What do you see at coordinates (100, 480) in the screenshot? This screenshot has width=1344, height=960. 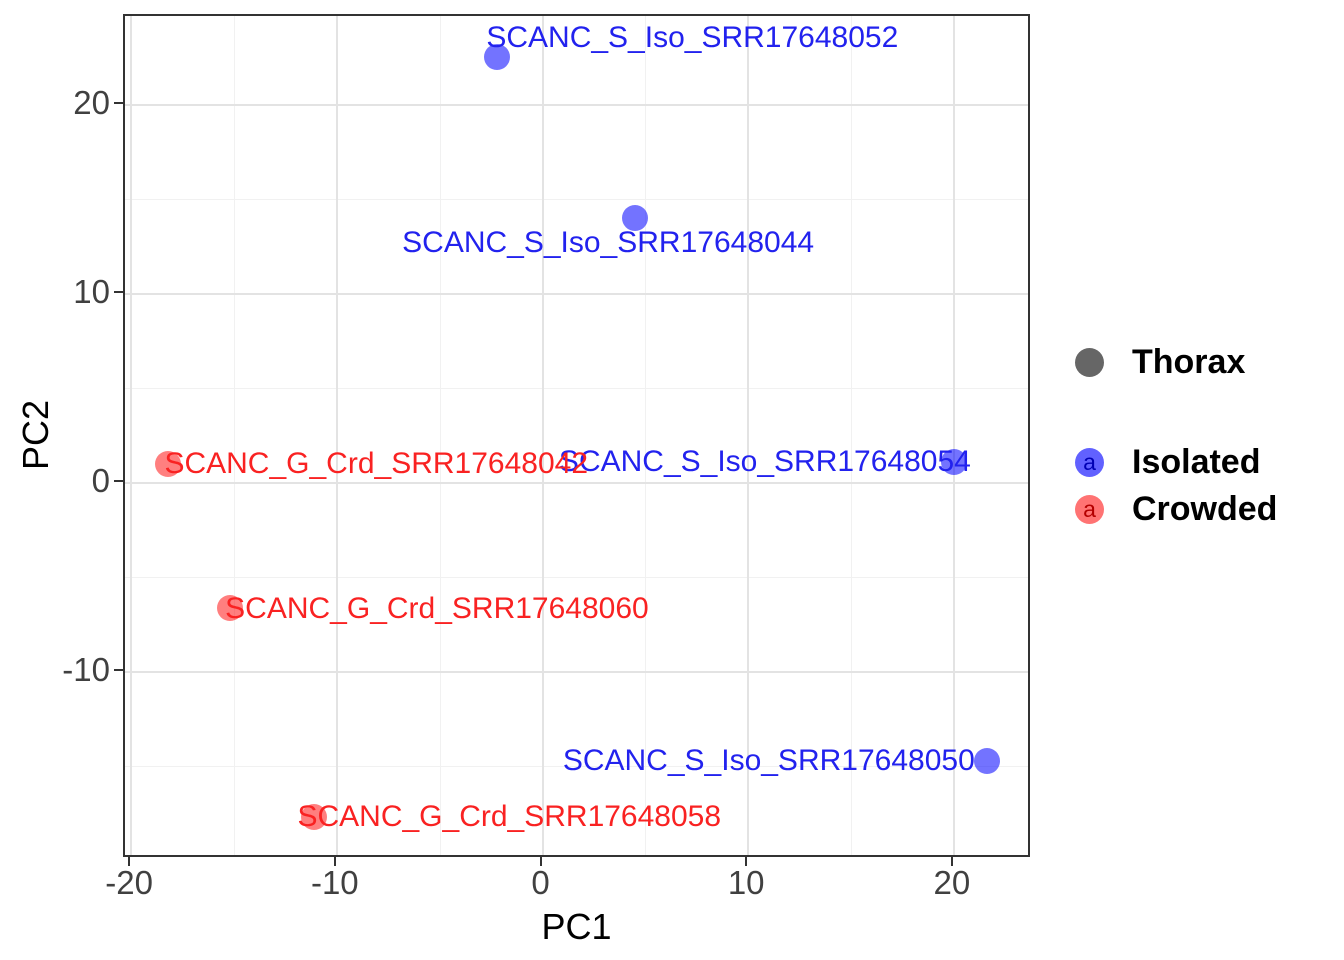 I see `y-tick-label: 0` at bounding box center [100, 480].